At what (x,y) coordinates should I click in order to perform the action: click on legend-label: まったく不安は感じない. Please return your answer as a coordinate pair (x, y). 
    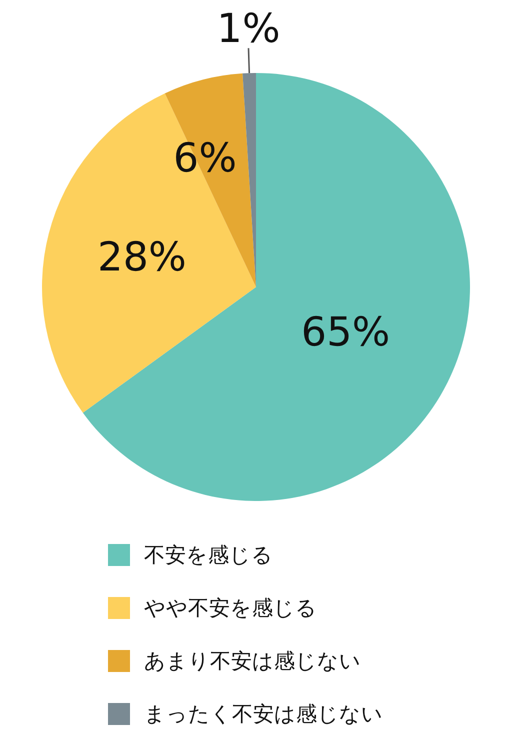
    Looking at the image, I should click on (263, 714).